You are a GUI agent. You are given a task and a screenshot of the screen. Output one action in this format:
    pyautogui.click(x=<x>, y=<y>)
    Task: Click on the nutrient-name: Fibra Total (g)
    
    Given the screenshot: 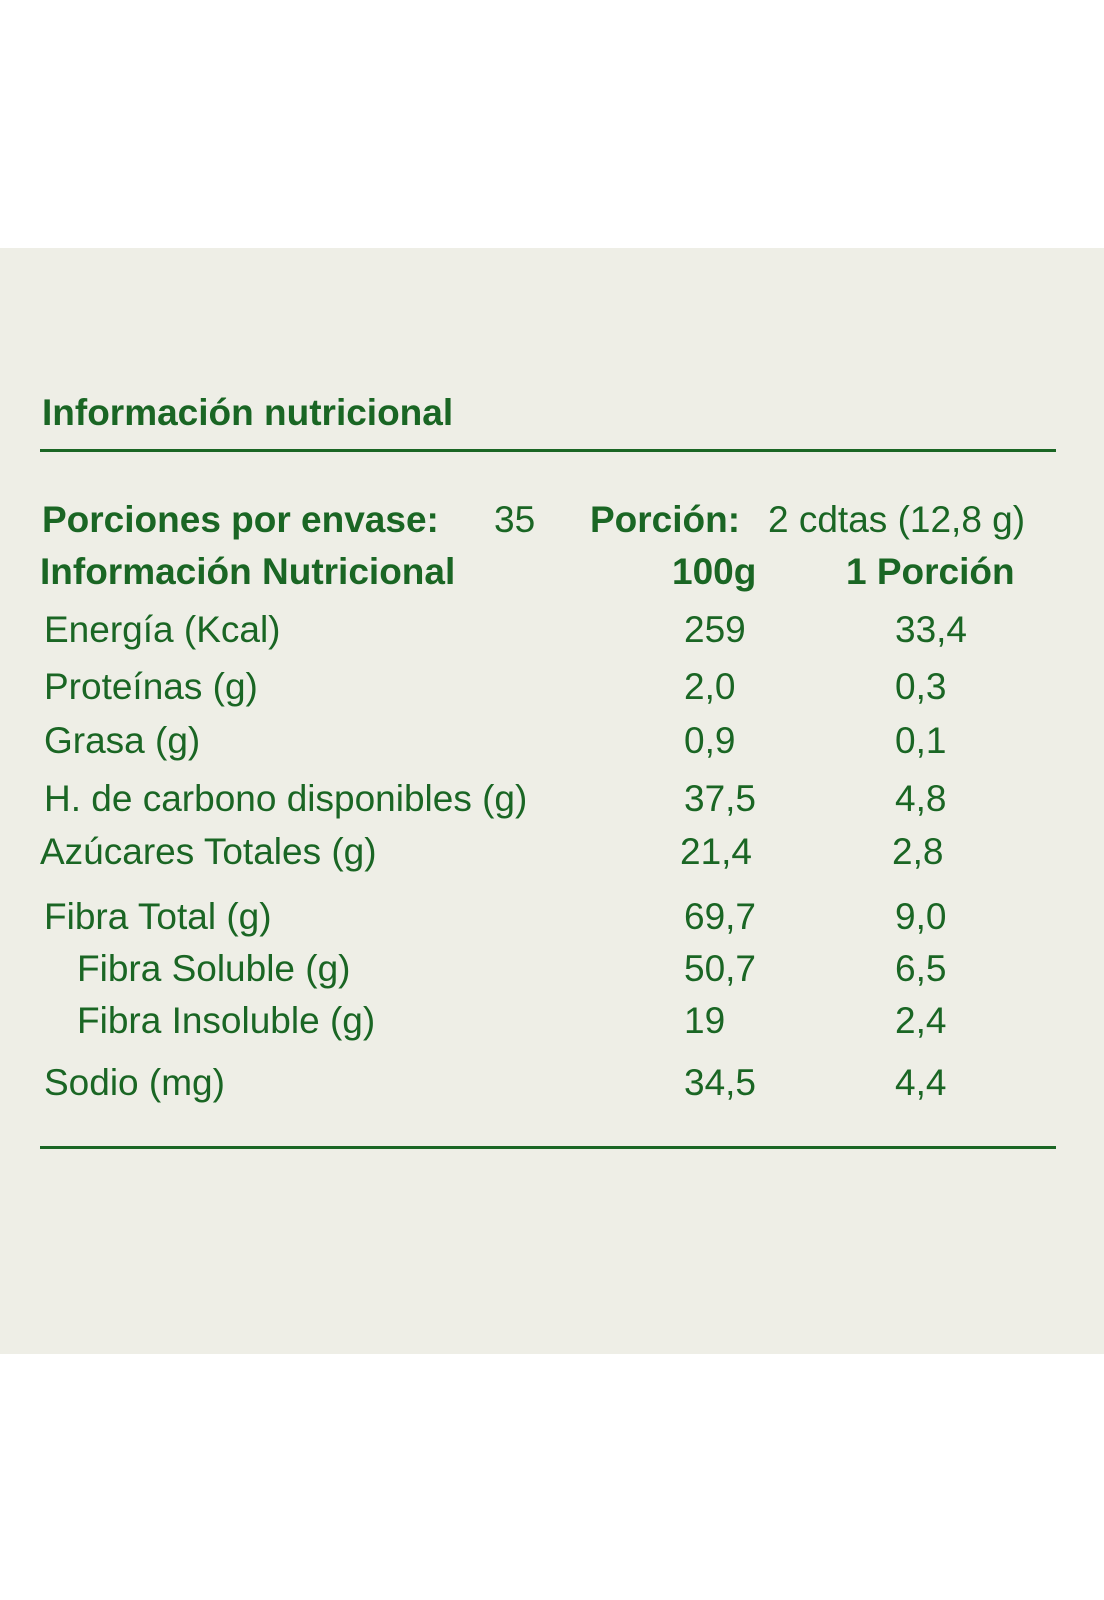 What is the action you would take?
    pyautogui.click(x=158, y=916)
    